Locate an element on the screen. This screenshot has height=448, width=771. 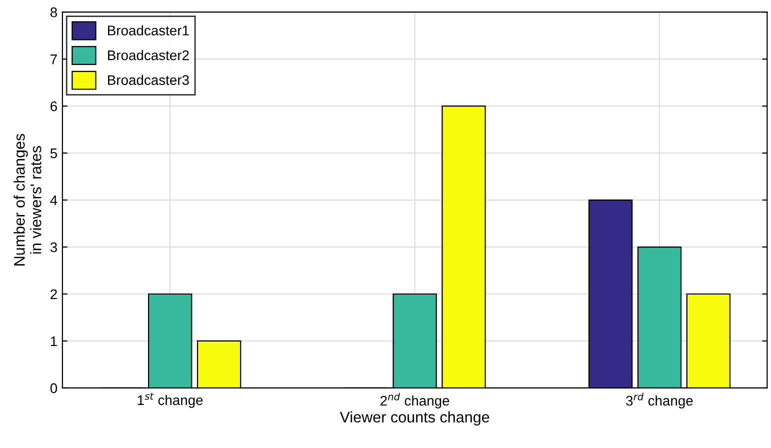
x-axis-title: Viewer counts change is located at coordinates (415, 418).